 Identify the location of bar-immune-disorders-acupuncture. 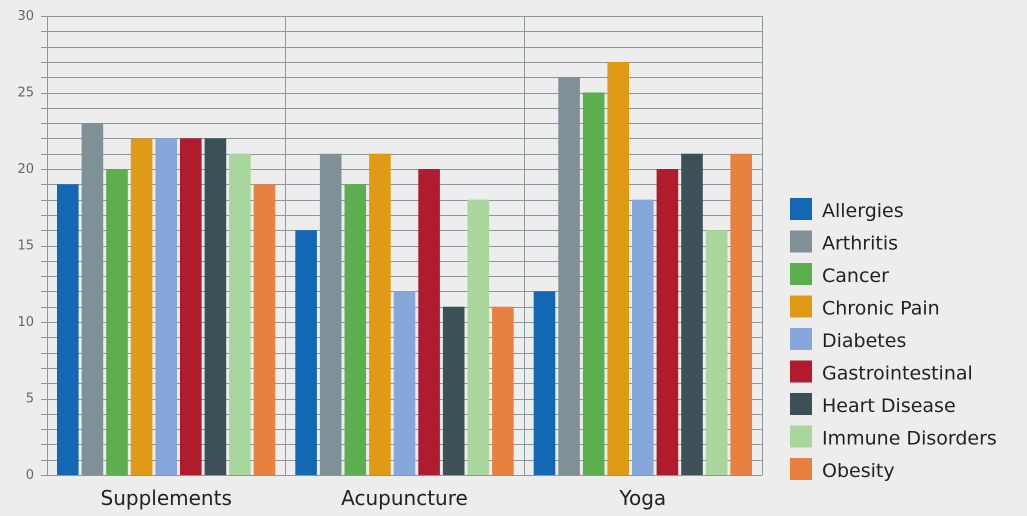
(478, 337).